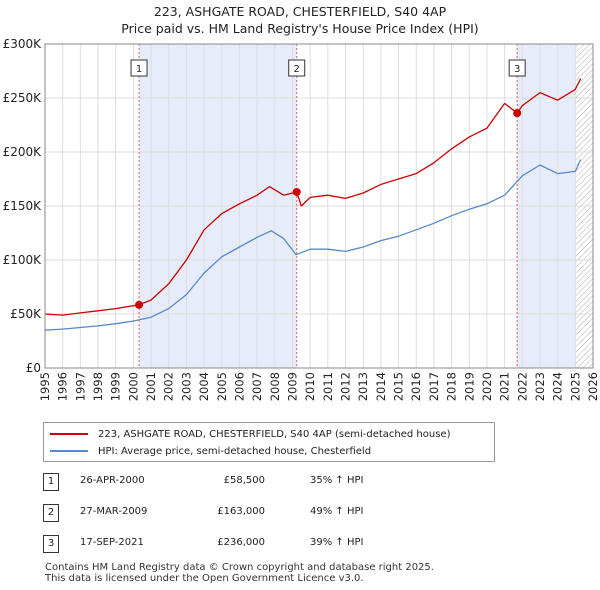 The image size is (600, 590). I want to click on x-tick-label: 2010, so click(310, 386).